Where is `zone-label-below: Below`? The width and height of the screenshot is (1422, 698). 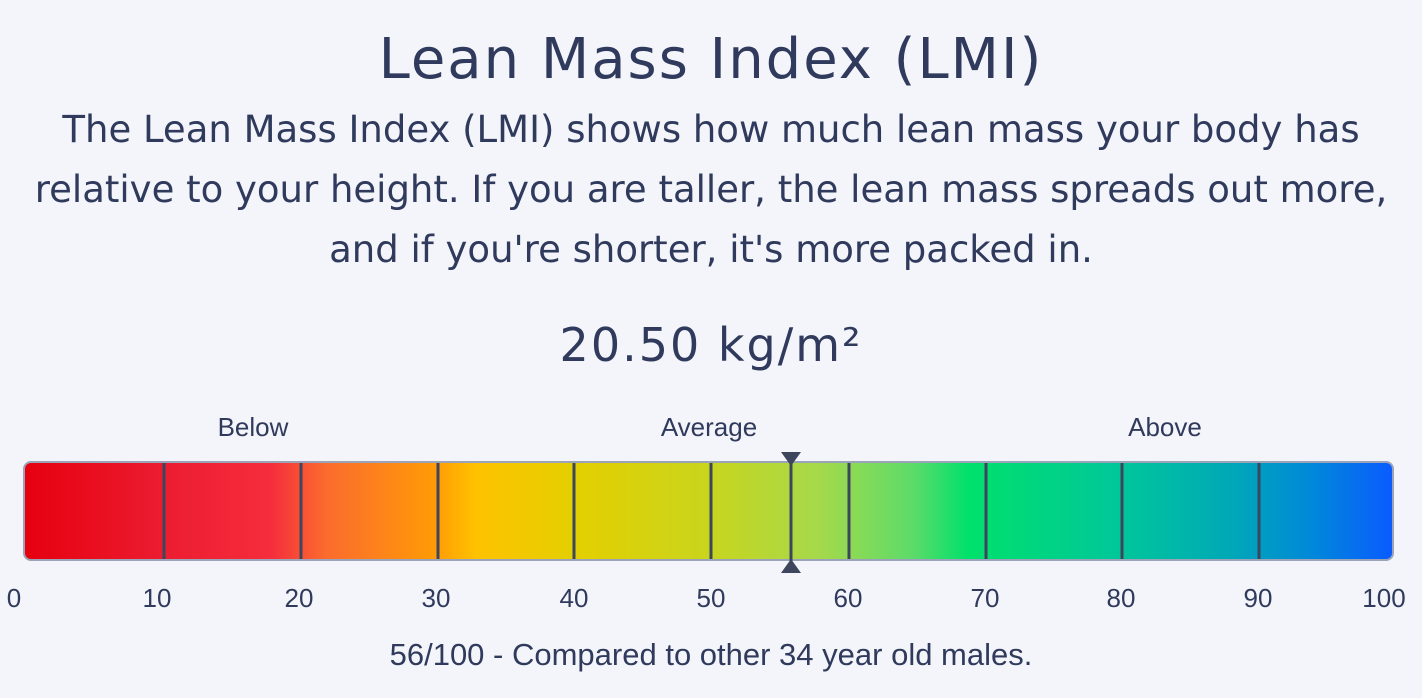 zone-label-below: Below is located at coordinates (253, 427).